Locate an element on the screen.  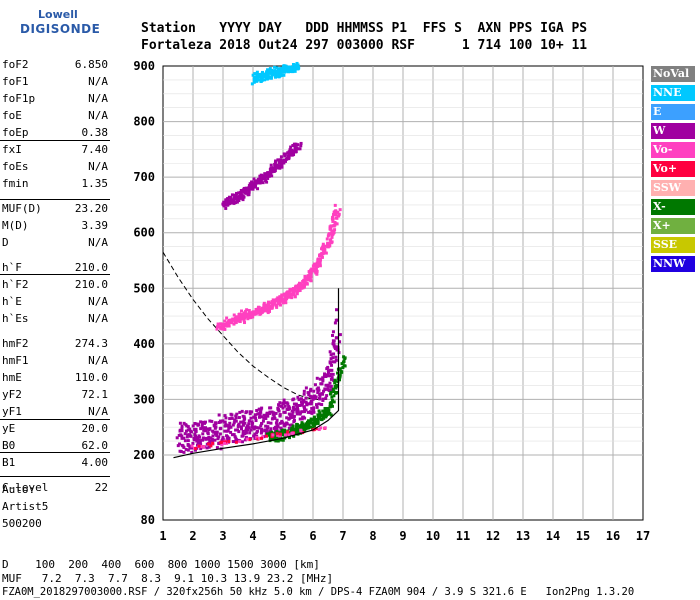
param-label-9: M(D) is located at coordinates (15, 225).